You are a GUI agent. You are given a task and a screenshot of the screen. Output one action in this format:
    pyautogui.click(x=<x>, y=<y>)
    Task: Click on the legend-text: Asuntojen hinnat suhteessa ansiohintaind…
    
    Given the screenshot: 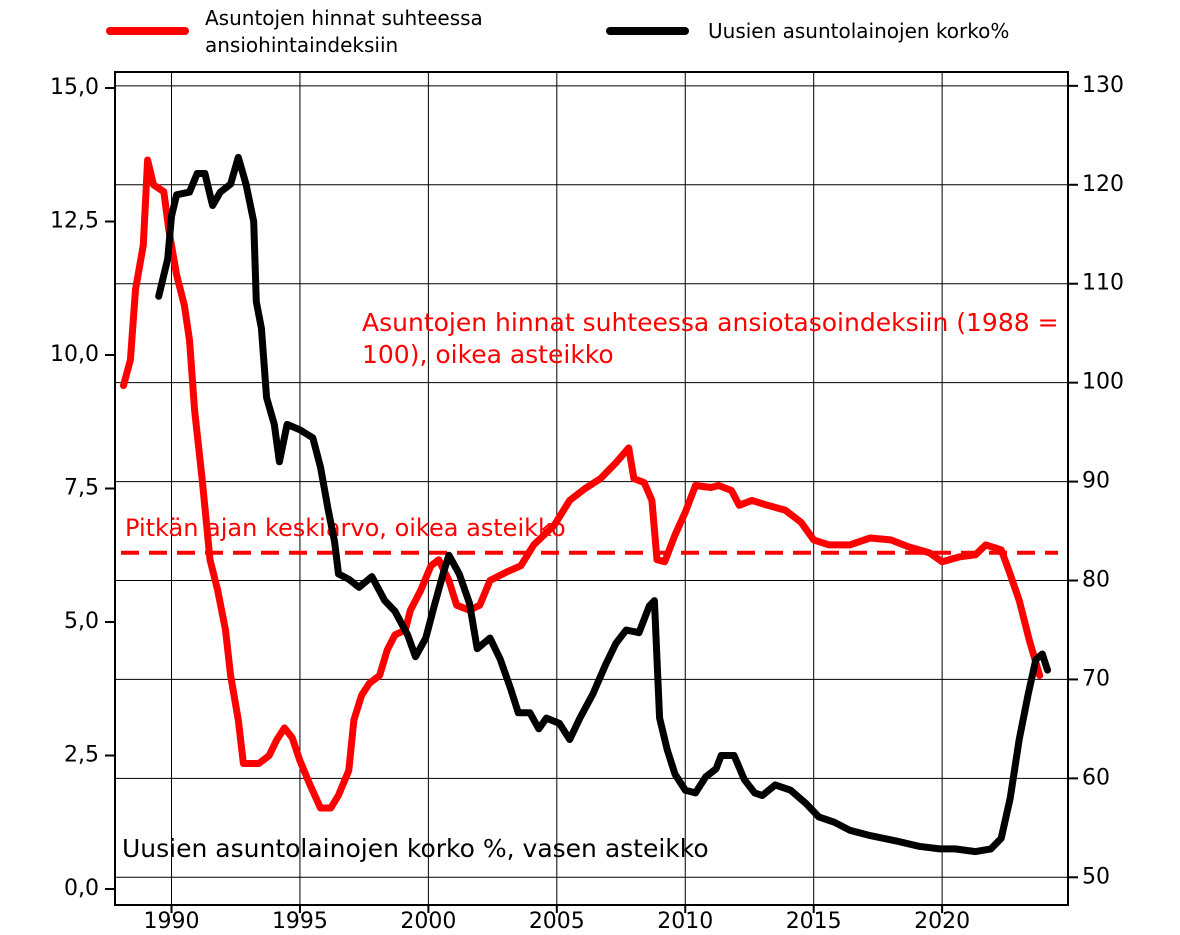 What is the action you would take?
    pyautogui.click(x=344, y=31)
    